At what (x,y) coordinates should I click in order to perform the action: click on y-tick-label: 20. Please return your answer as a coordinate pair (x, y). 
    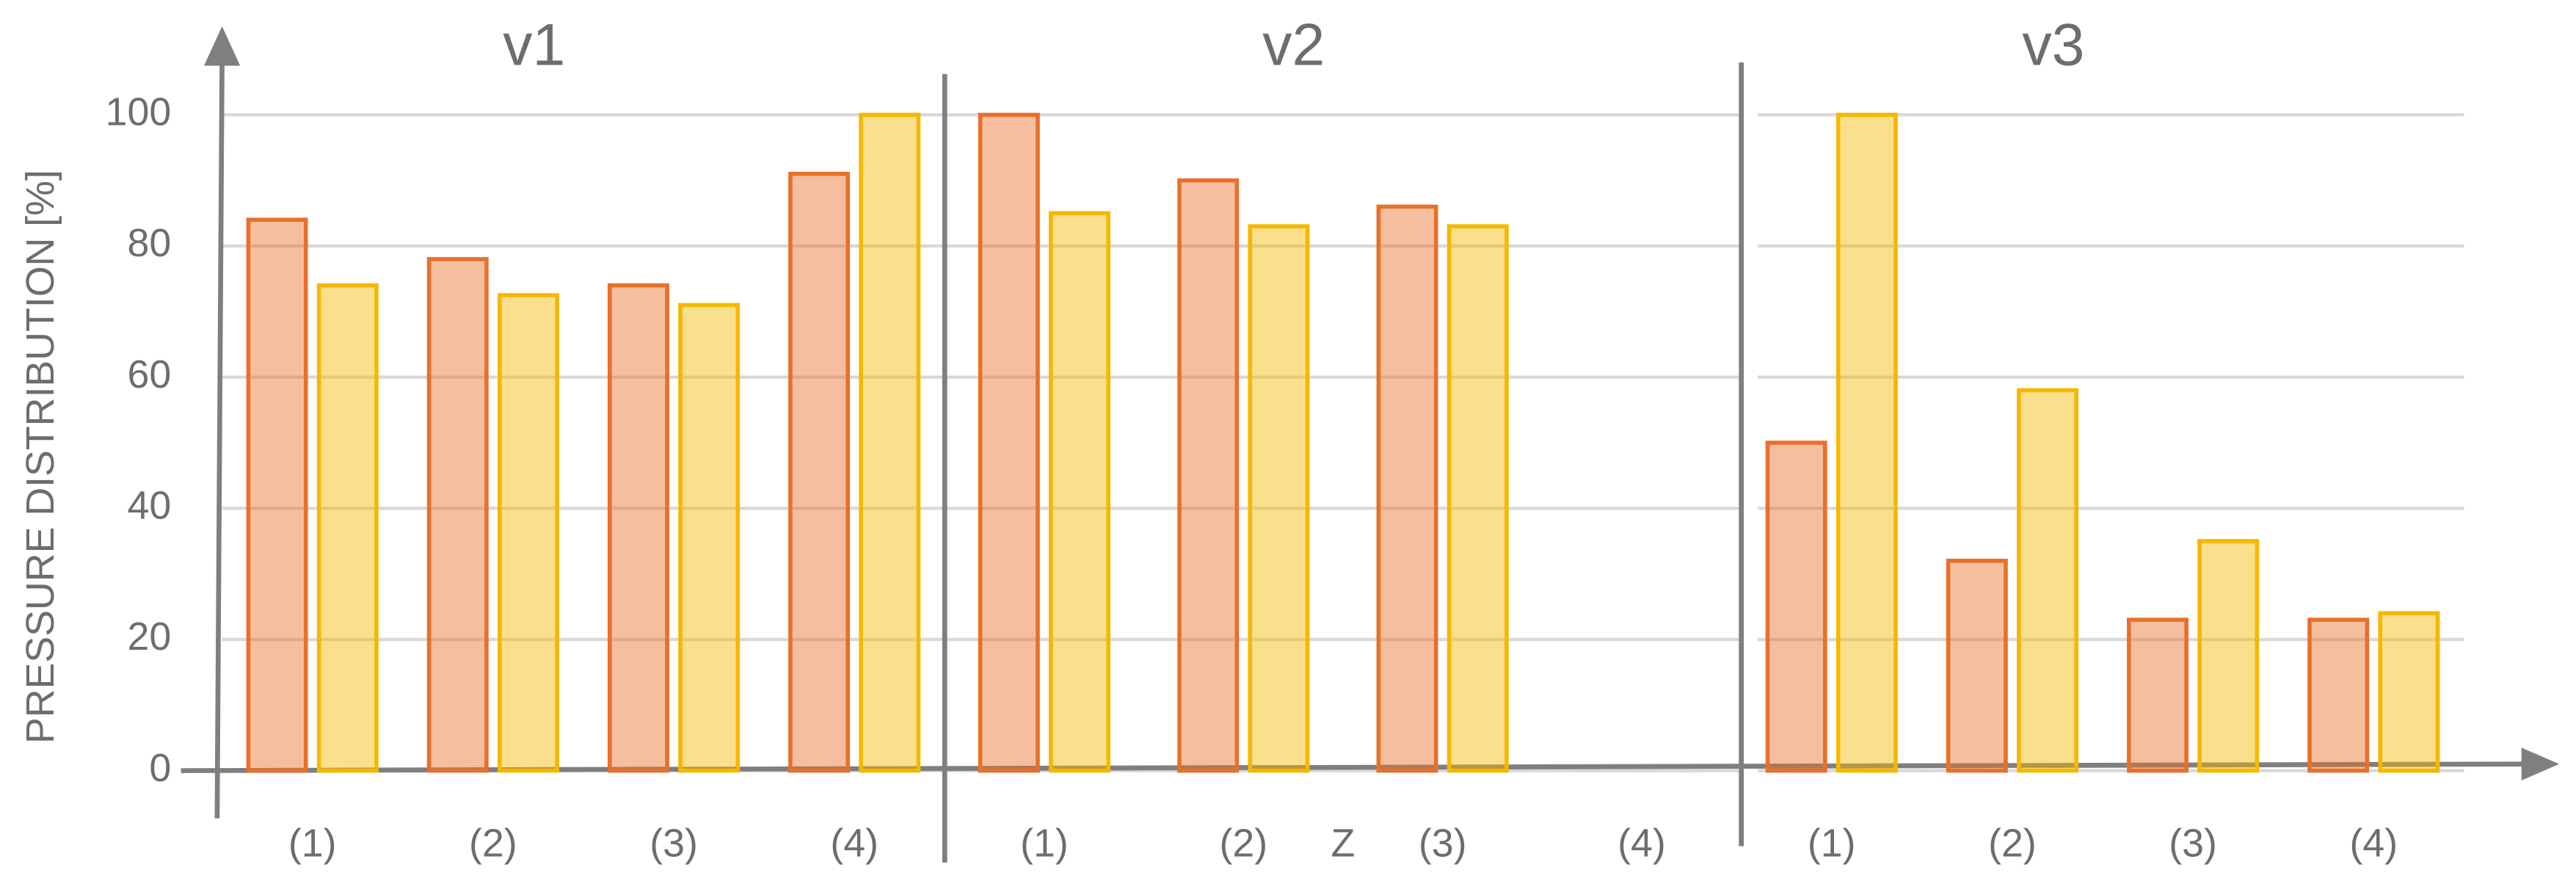
    Looking at the image, I should click on (149, 637).